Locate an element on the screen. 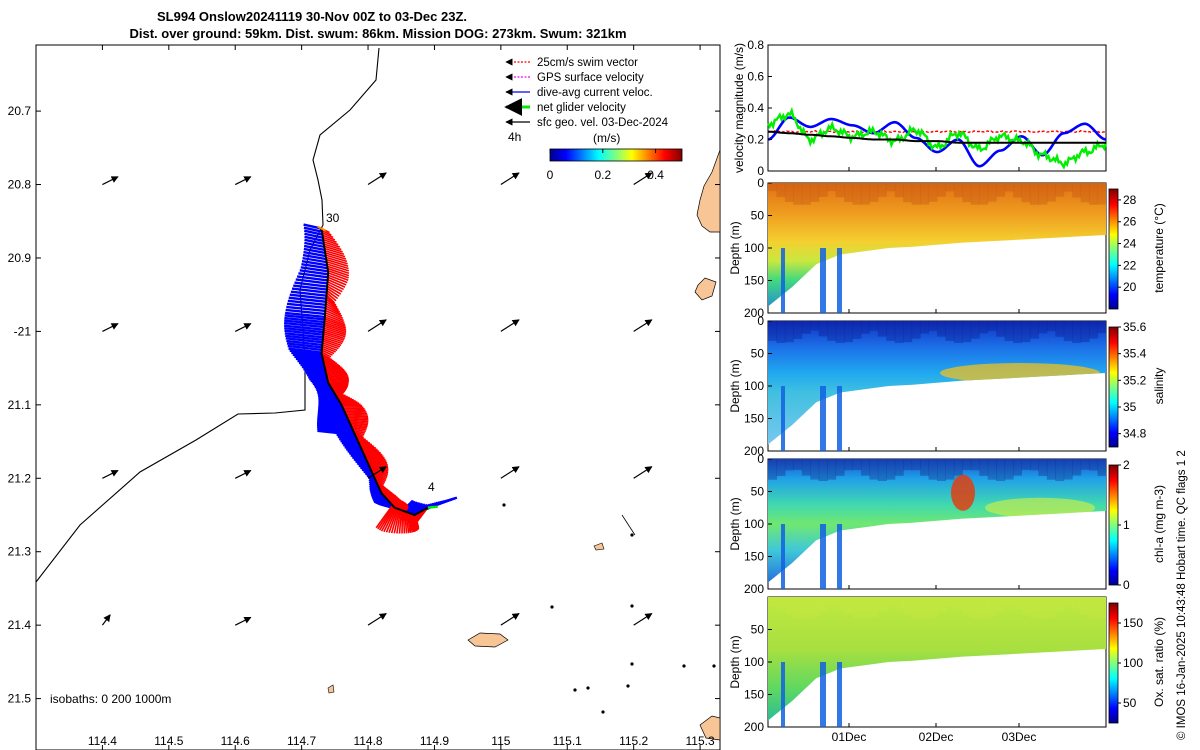  section-colorbar-tick-label: 2 is located at coordinates (1126, 465).